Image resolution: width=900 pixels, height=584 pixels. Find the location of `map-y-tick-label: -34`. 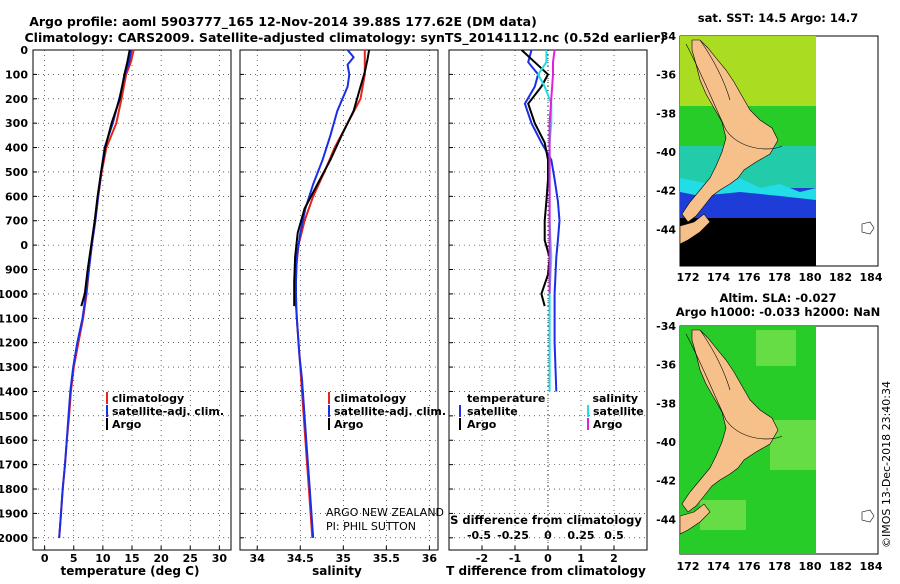

map-y-tick-label: -34 is located at coordinates (666, 36).